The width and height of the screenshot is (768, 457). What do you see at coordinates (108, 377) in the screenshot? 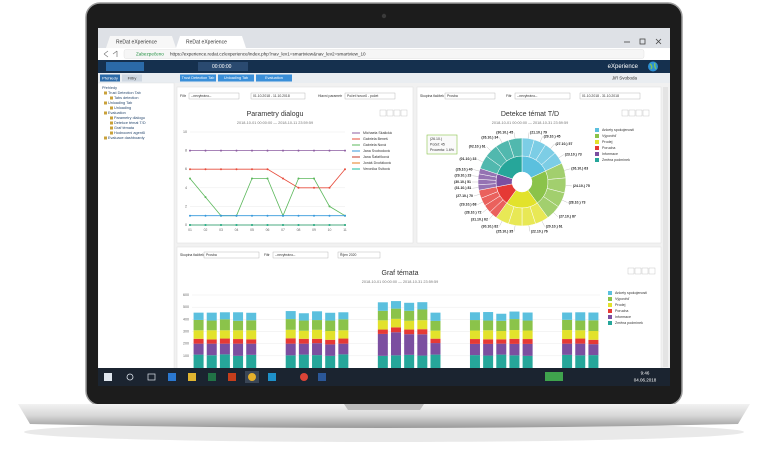
I see `start-button` at bounding box center [108, 377].